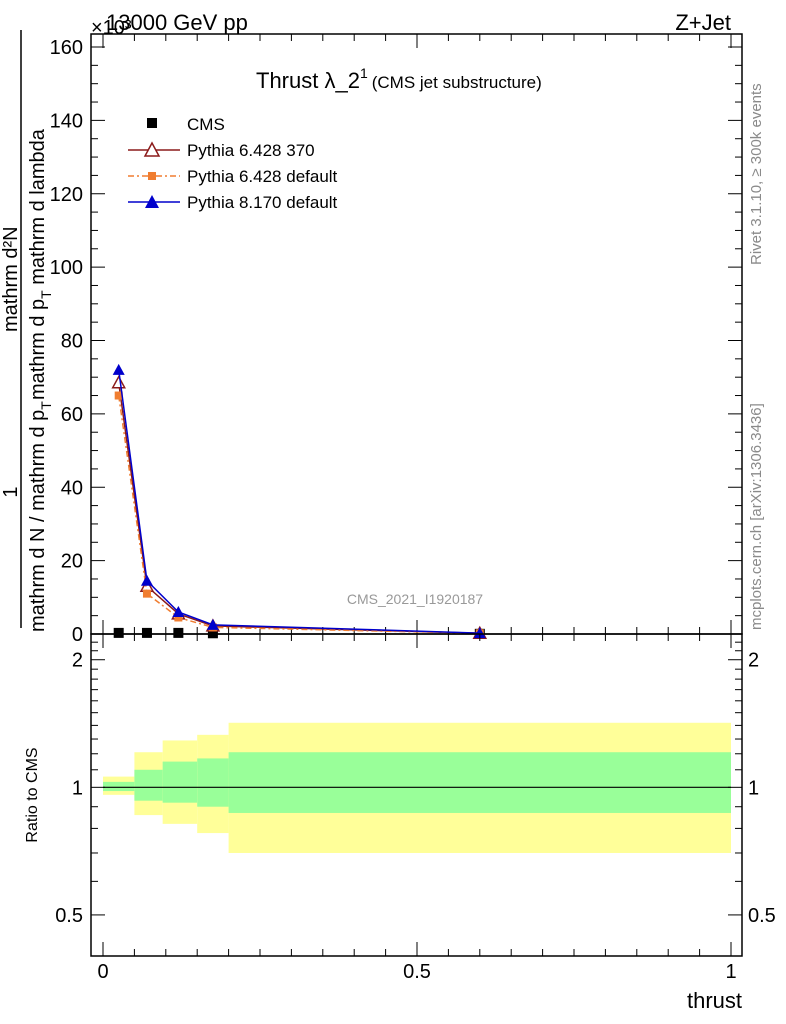 The height and width of the screenshot is (1024, 786). Describe the element at coordinates (72, 488) in the screenshot. I see `main-y-tick-label: 40` at that location.